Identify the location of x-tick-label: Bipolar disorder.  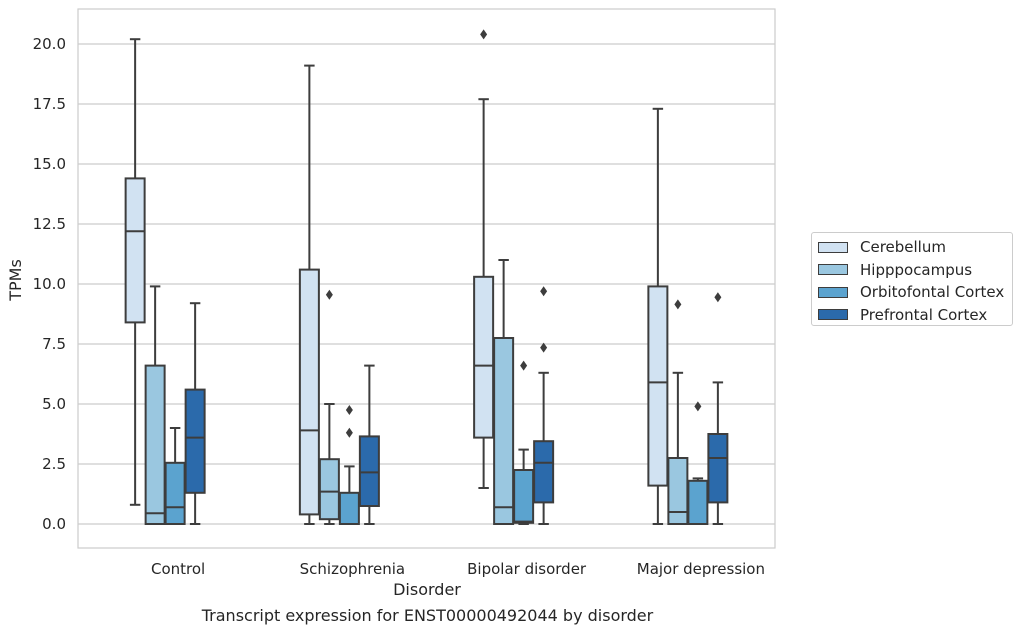
(527, 569).